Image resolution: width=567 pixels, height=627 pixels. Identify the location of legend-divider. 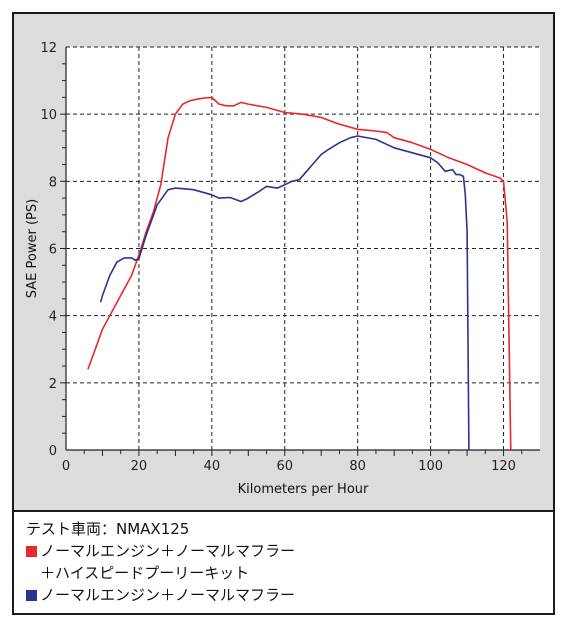
(283, 511).